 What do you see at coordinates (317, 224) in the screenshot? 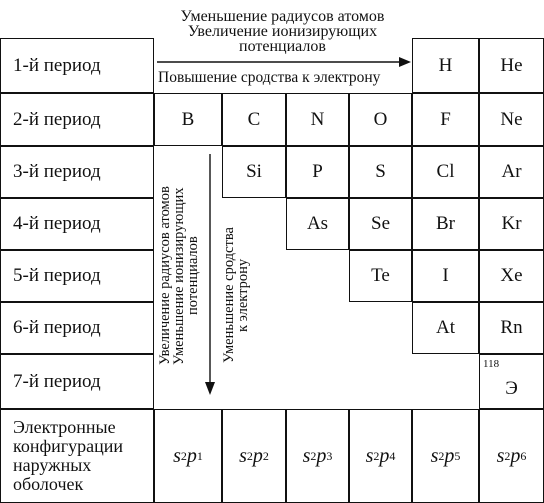
I see `element-As: As` at bounding box center [317, 224].